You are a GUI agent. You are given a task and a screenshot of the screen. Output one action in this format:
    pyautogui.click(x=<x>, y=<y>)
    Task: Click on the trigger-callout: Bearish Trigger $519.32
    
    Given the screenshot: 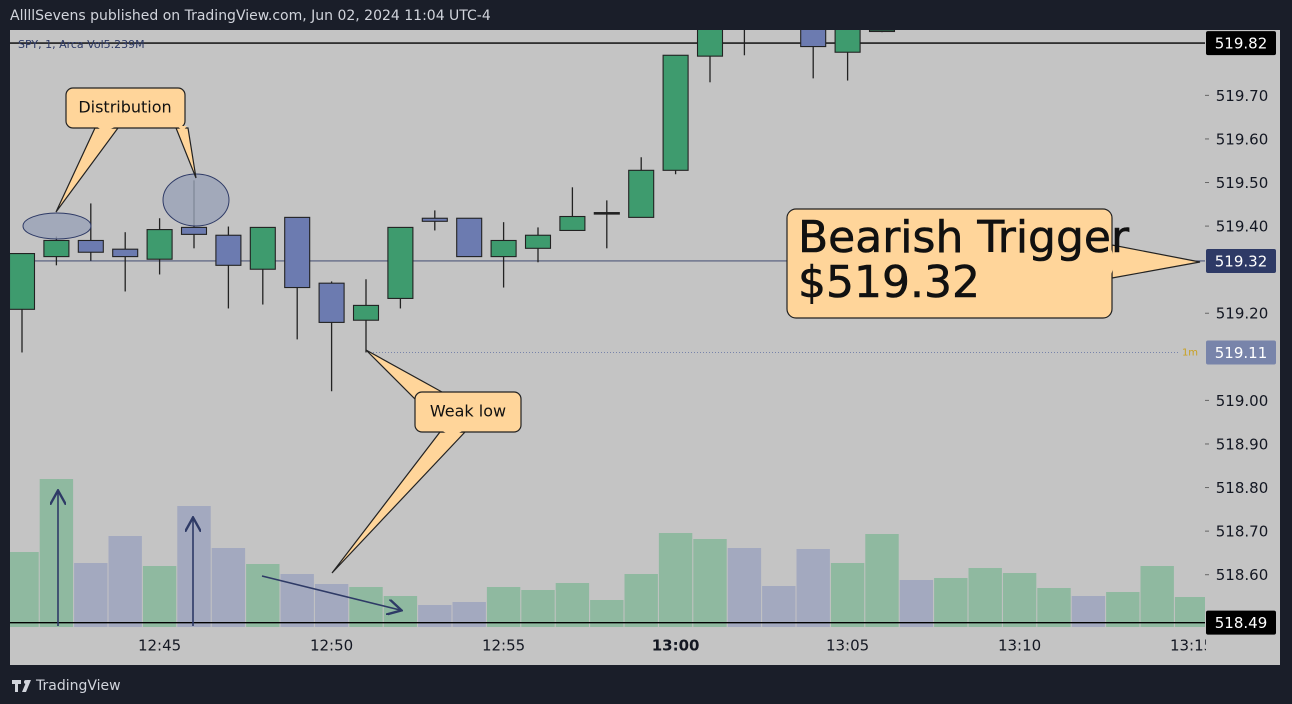 What is the action you would take?
    pyautogui.click(x=993, y=263)
    